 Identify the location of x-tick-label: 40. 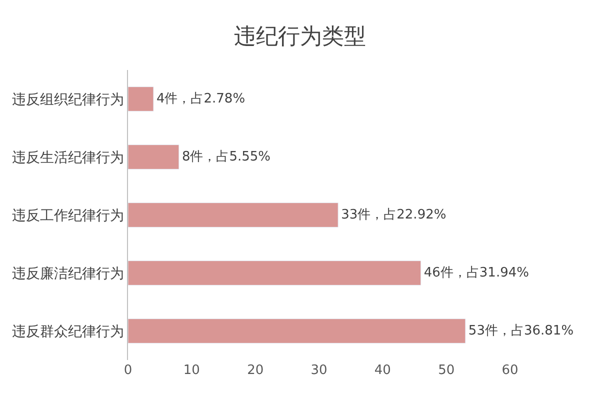
(382, 370).